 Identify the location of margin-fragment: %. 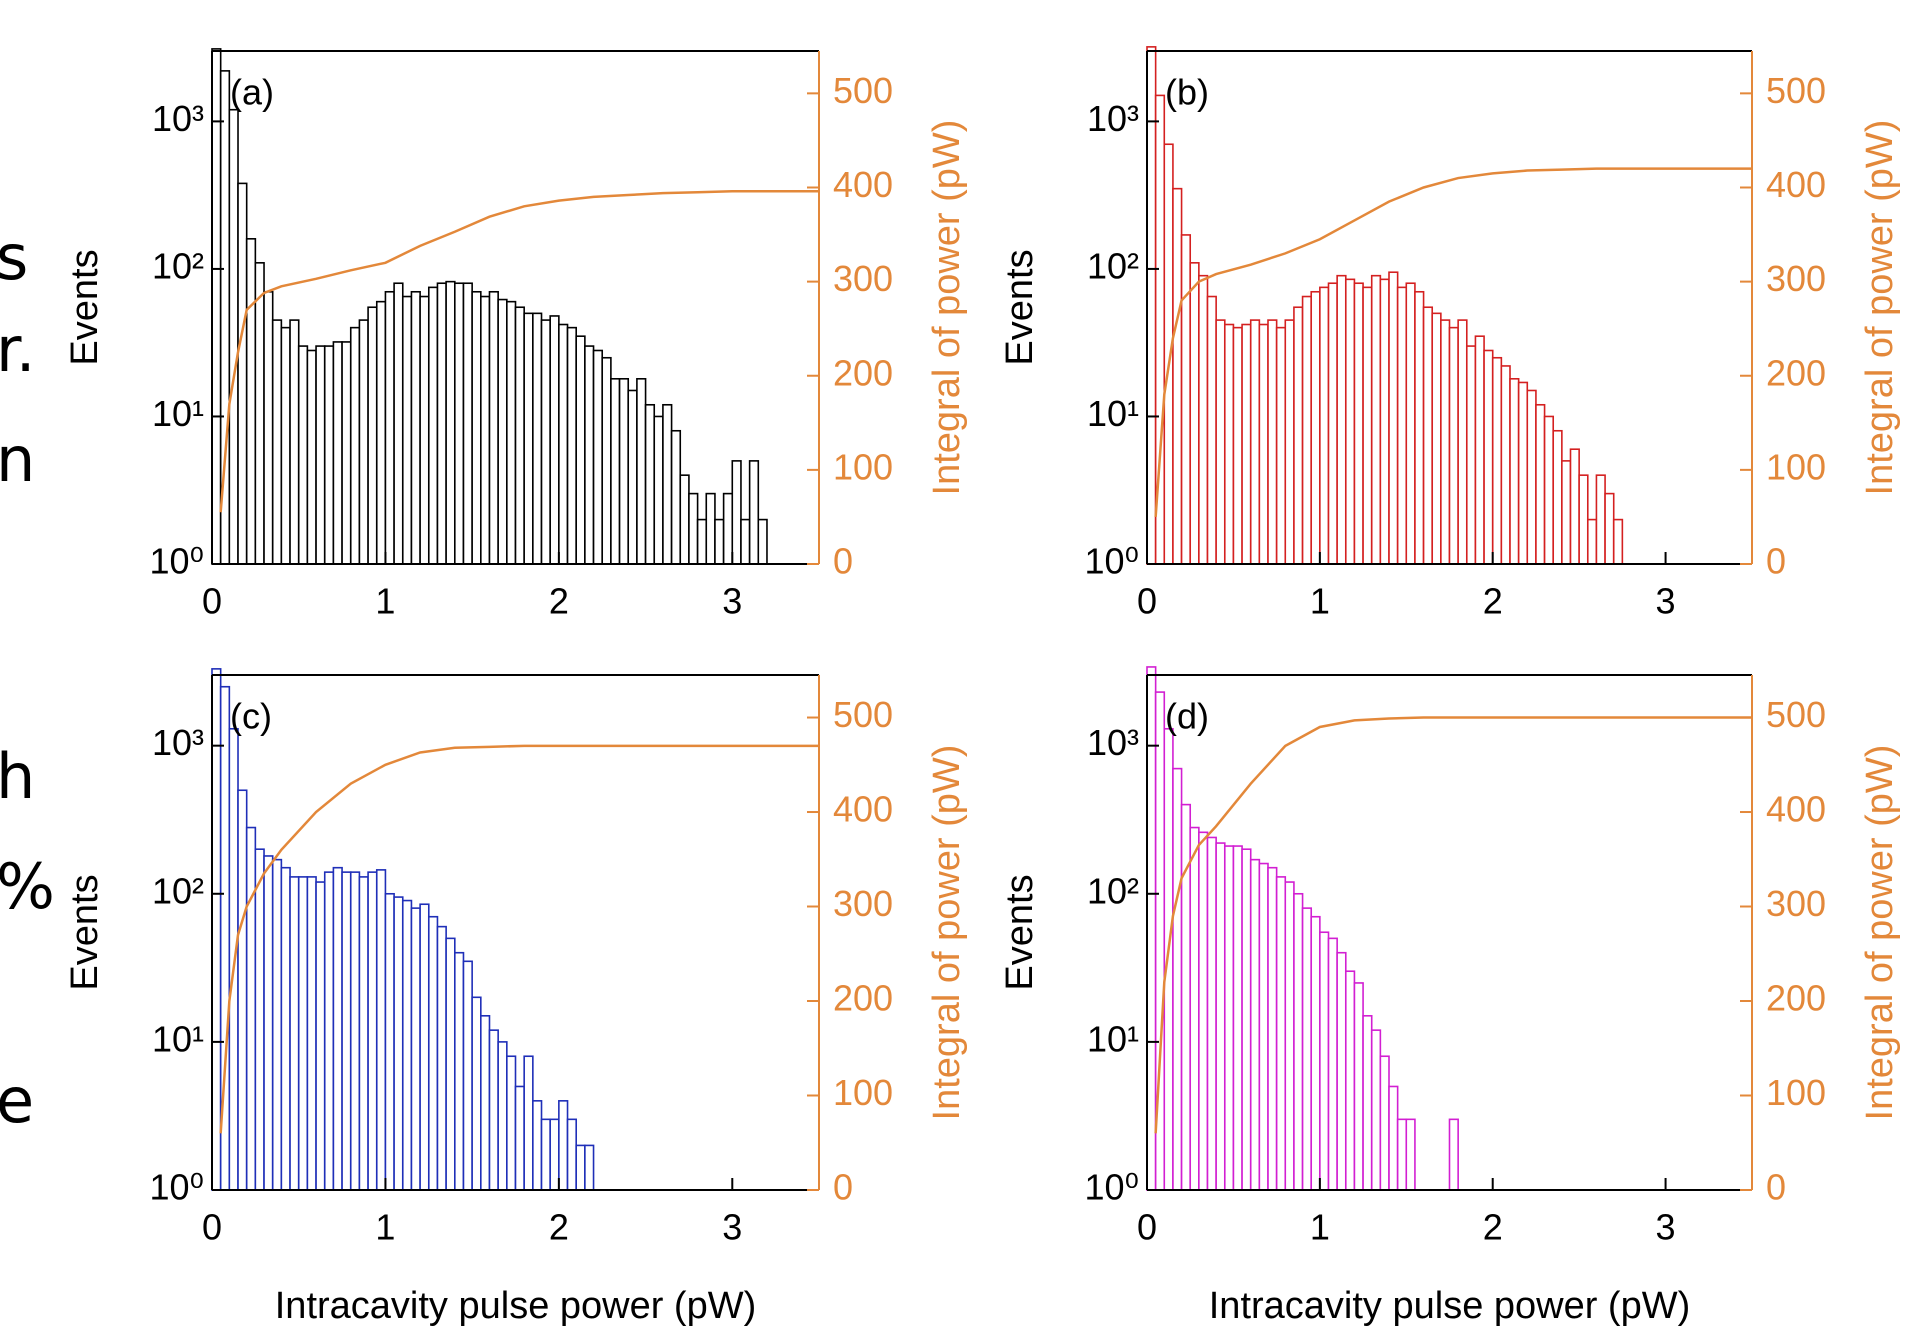
(27, 886).